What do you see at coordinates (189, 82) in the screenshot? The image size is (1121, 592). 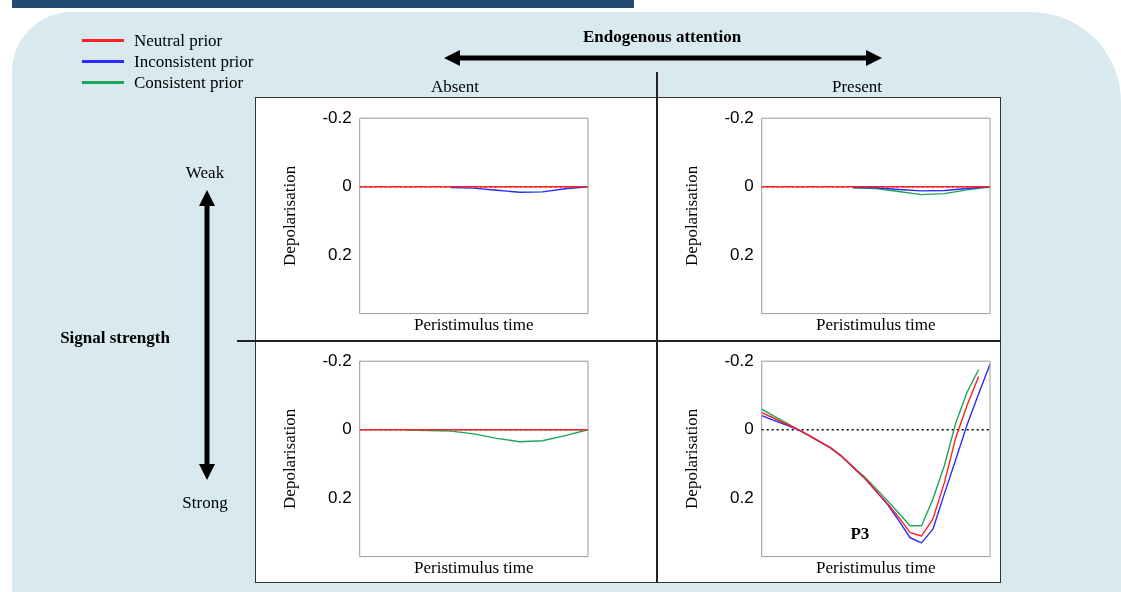 I see `legend-label: Consistent prior` at bounding box center [189, 82].